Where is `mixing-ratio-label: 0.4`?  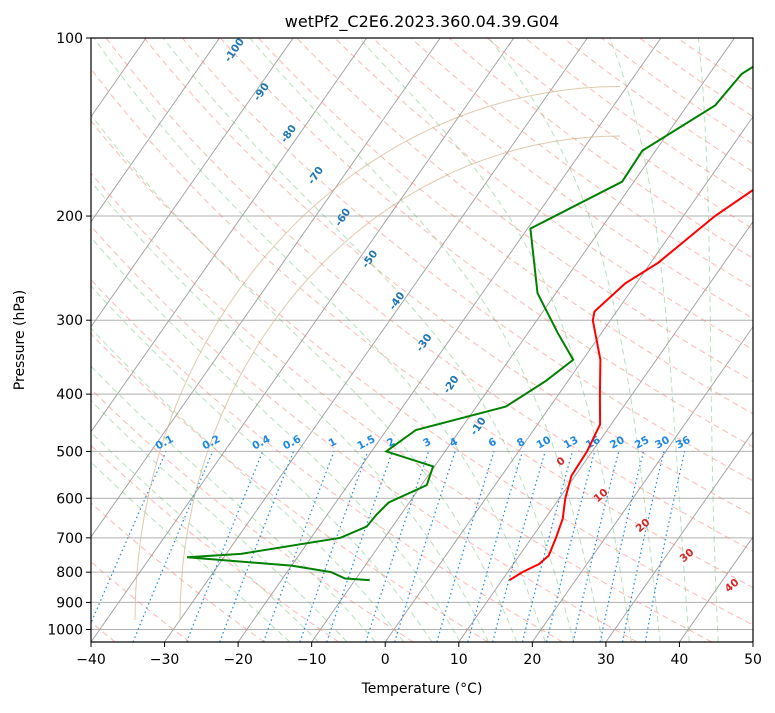
mixing-ratio-label: 0.4 is located at coordinates (261, 442).